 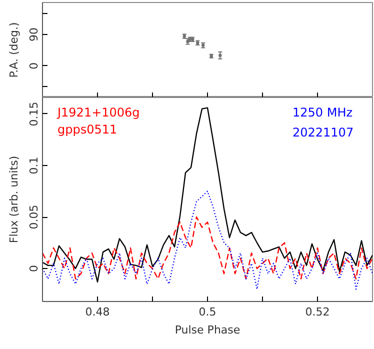 I want to click on x-axis-title: Pulse Phase, so click(x=207, y=330).